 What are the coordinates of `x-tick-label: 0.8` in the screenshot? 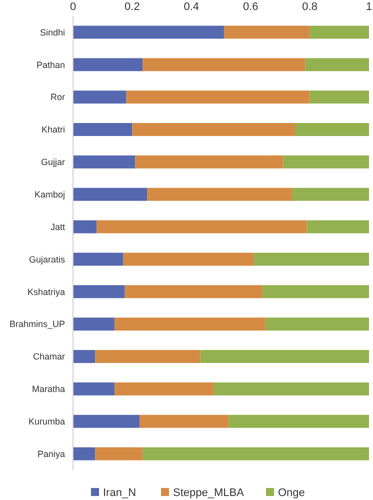 It's located at (310, 7).